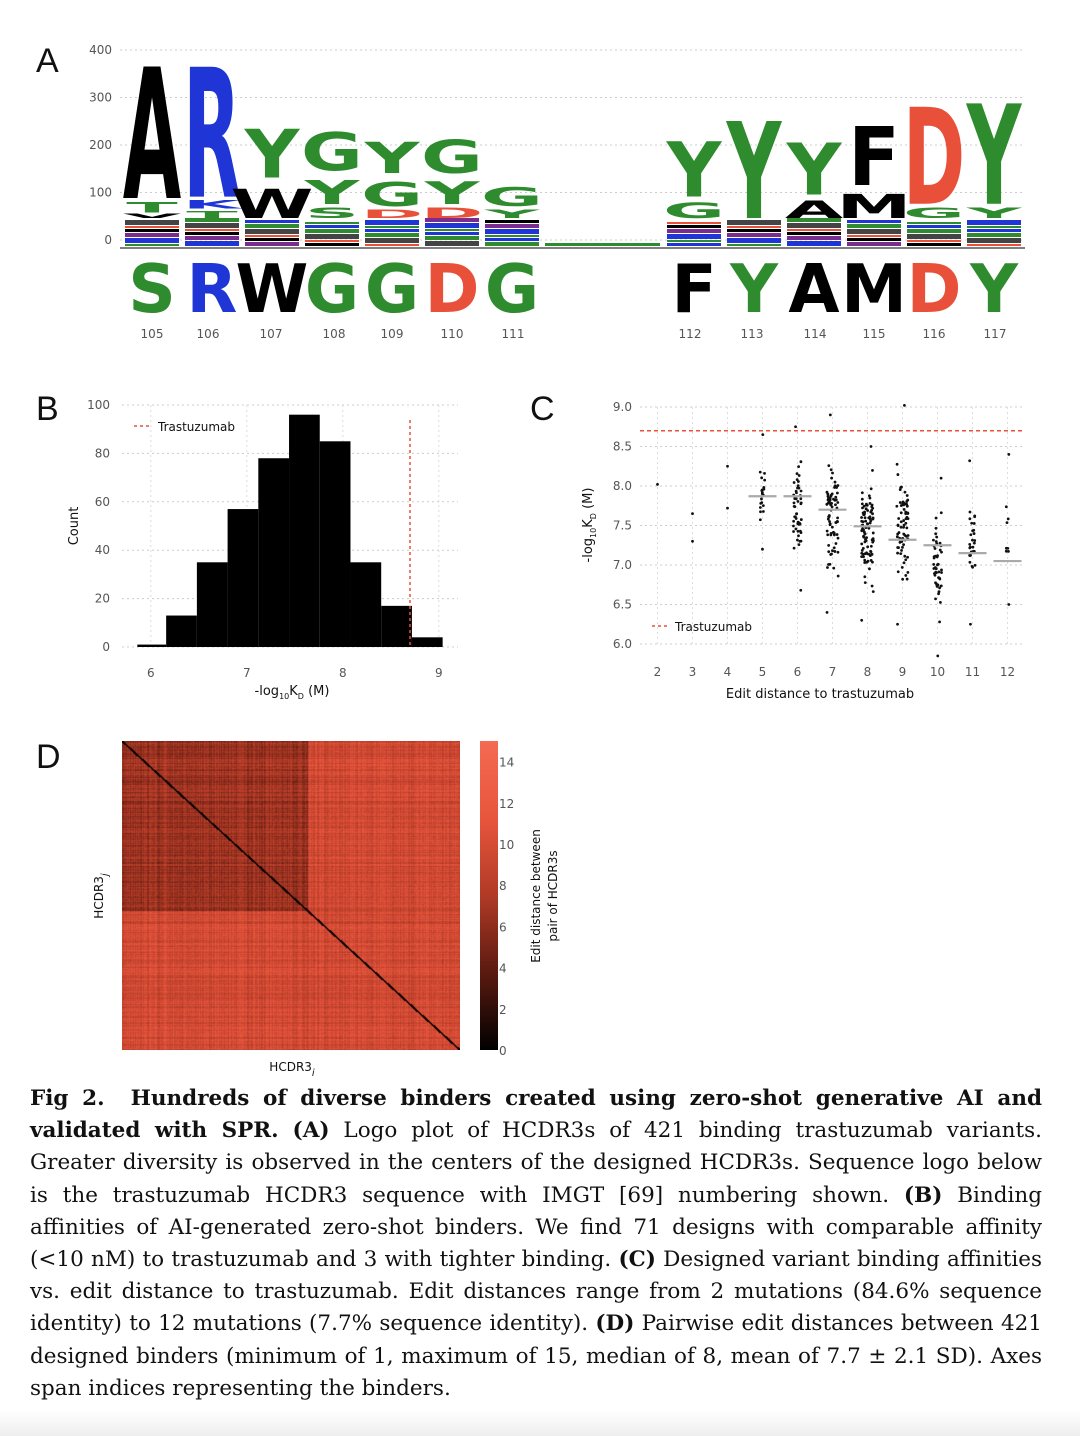 This screenshot has width=1080, height=1436. I want to click on caption-c-label: (C), so click(637, 1260).